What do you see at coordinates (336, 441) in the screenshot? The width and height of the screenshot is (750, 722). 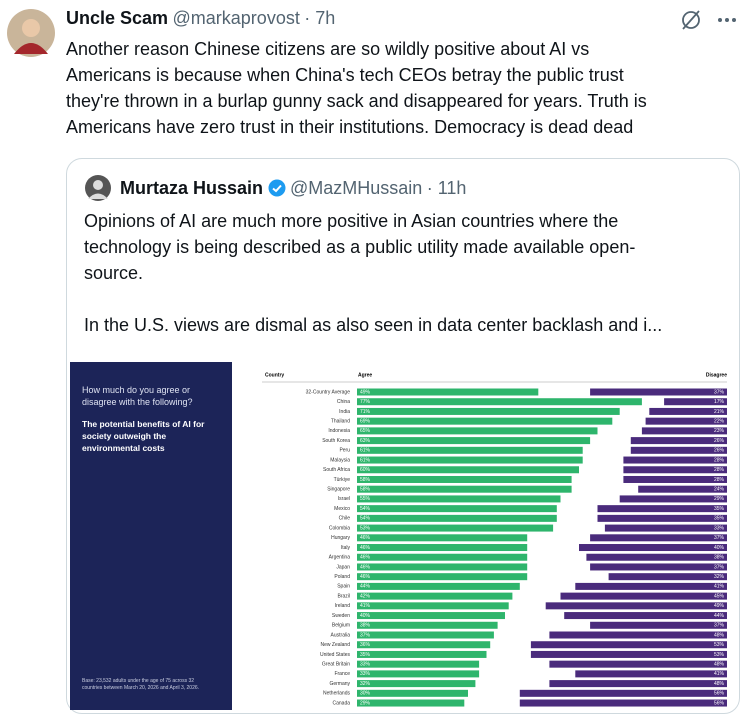 I see `y-tick-label: South Korea` at bounding box center [336, 441].